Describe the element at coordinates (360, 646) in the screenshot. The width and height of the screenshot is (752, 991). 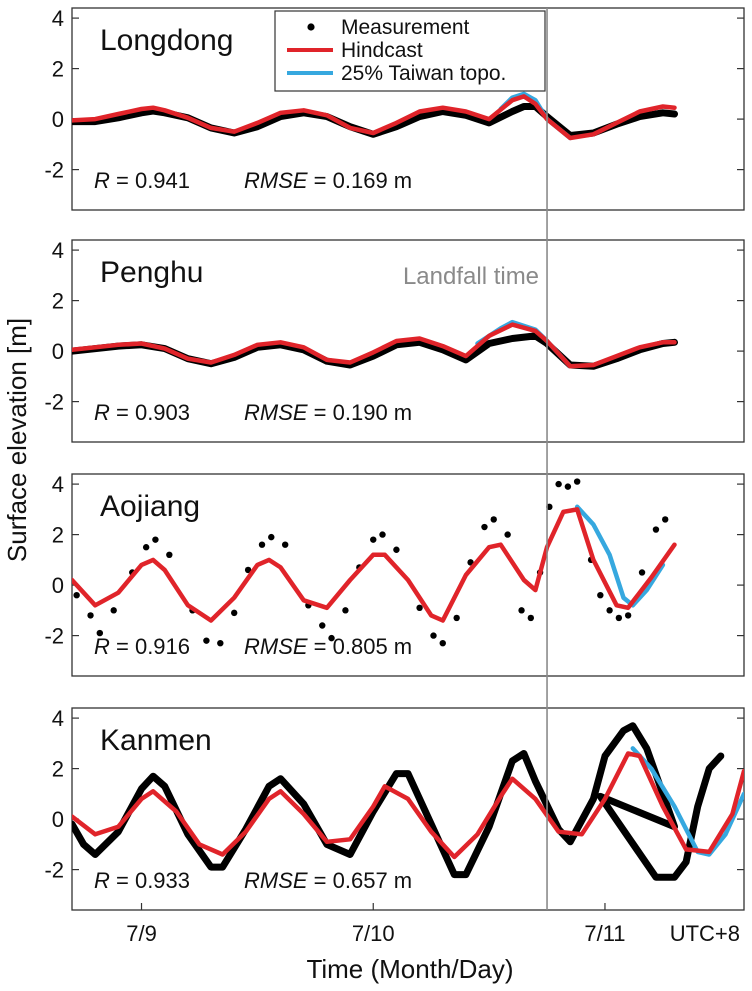
I see `rmse-value: = 0.805 m` at that location.